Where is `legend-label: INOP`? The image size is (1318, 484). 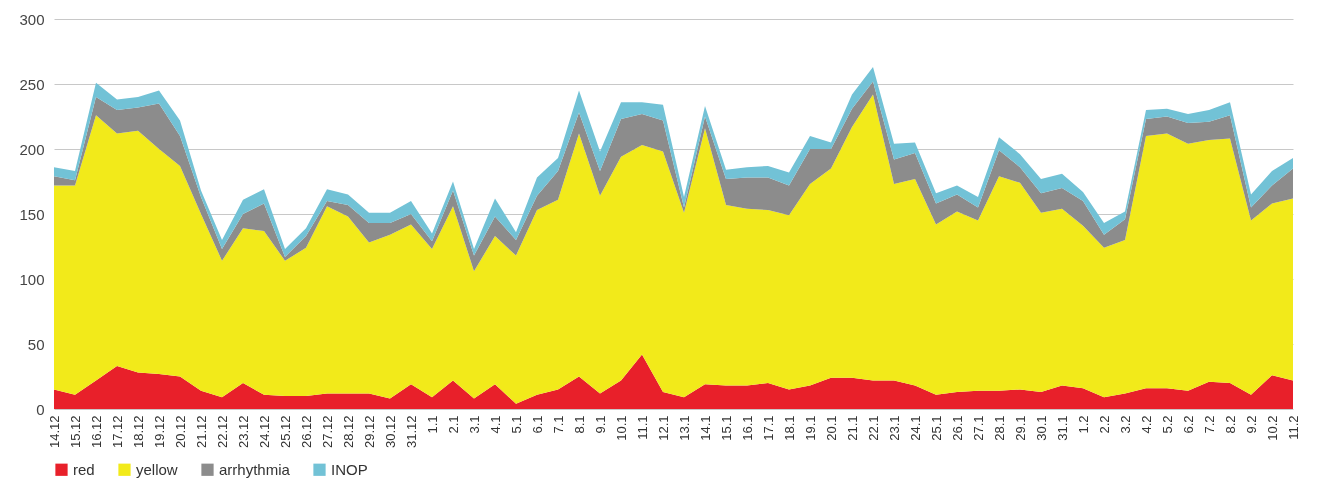
legend-label: INOP is located at coordinates (349, 469).